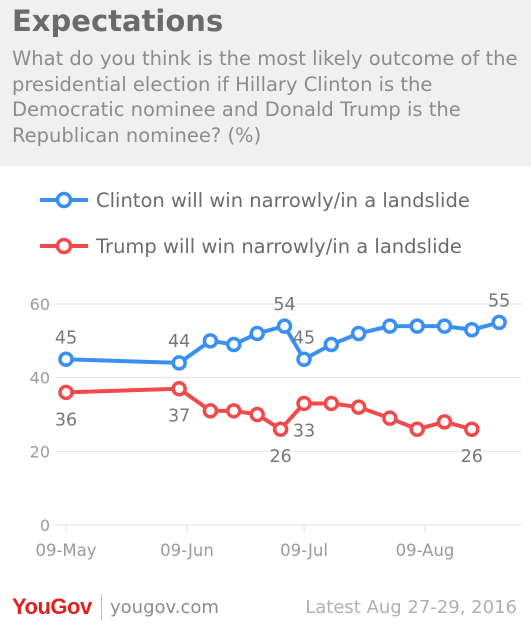  I want to click on legend-swatch-clinton, so click(64, 200).